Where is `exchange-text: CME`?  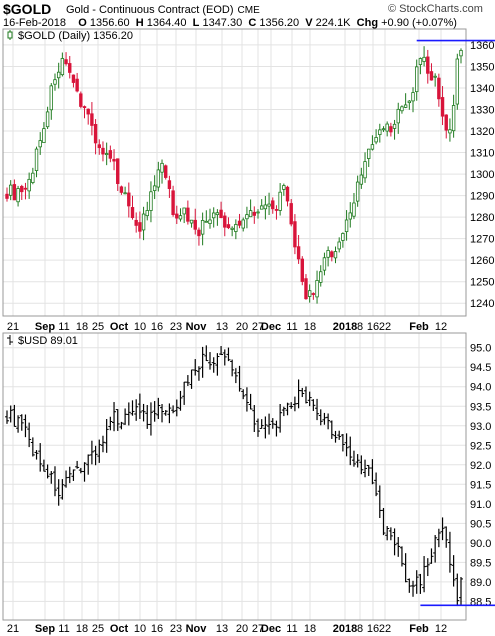 exchange-text: CME is located at coordinates (248, 10).